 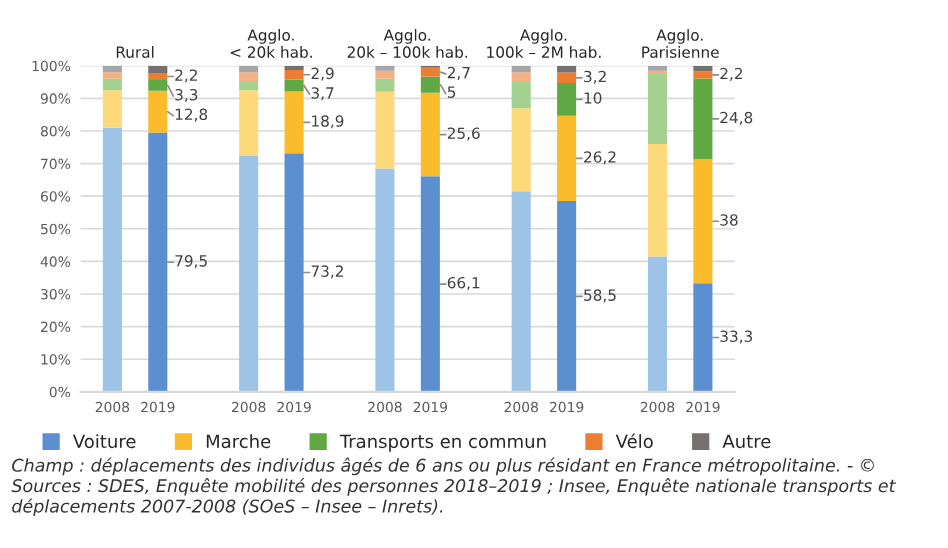 What do you see at coordinates (238, 441) in the screenshot?
I see `legend-label: Marche` at bounding box center [238, 441].